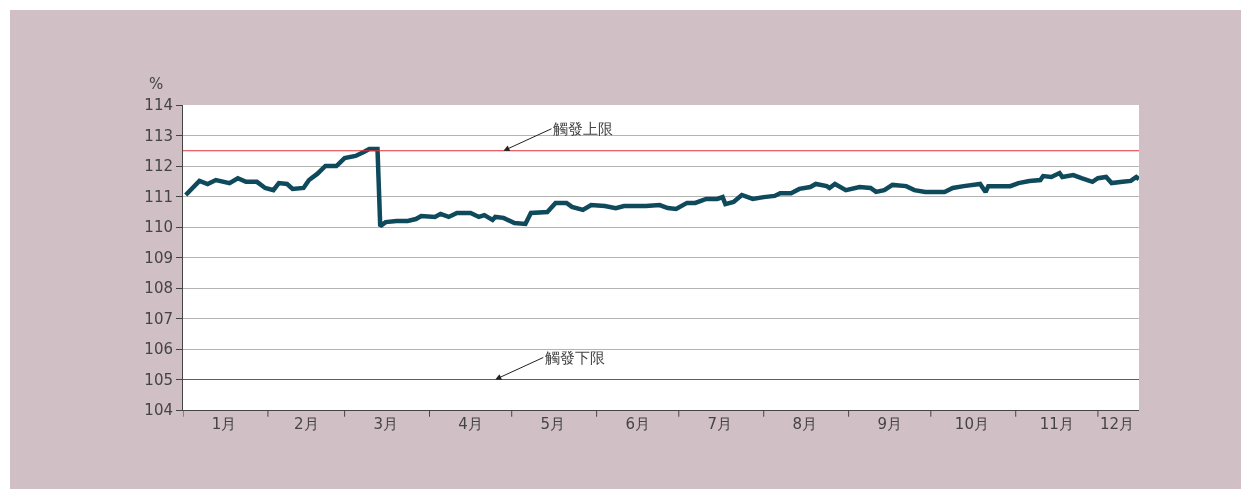 The height and width of the screenshot is (489, 1241). I want to click on y-tick-label: 114, so click(158, 105).